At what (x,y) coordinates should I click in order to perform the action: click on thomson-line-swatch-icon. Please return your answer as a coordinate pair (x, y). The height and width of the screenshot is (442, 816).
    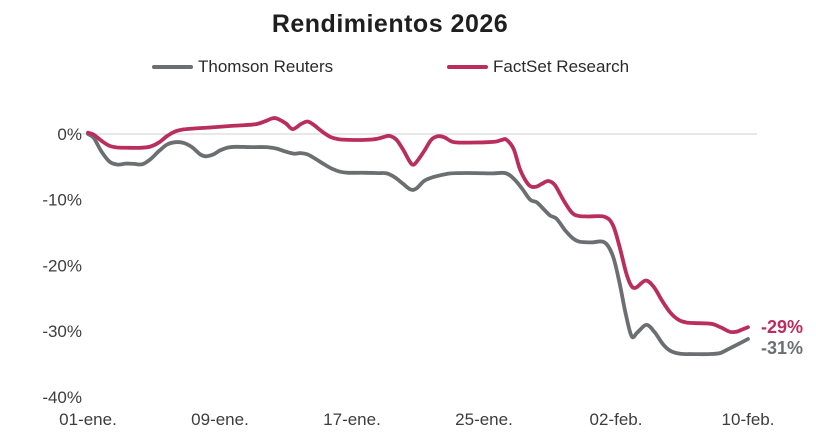
    Looking at the image, I should click on (172, 67).